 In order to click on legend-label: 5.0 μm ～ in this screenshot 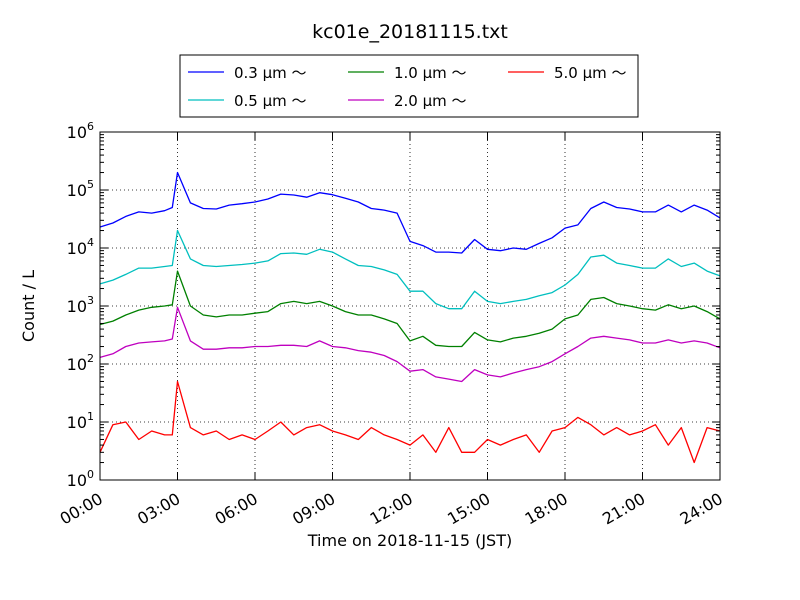, I will do `click(590, 73)`.